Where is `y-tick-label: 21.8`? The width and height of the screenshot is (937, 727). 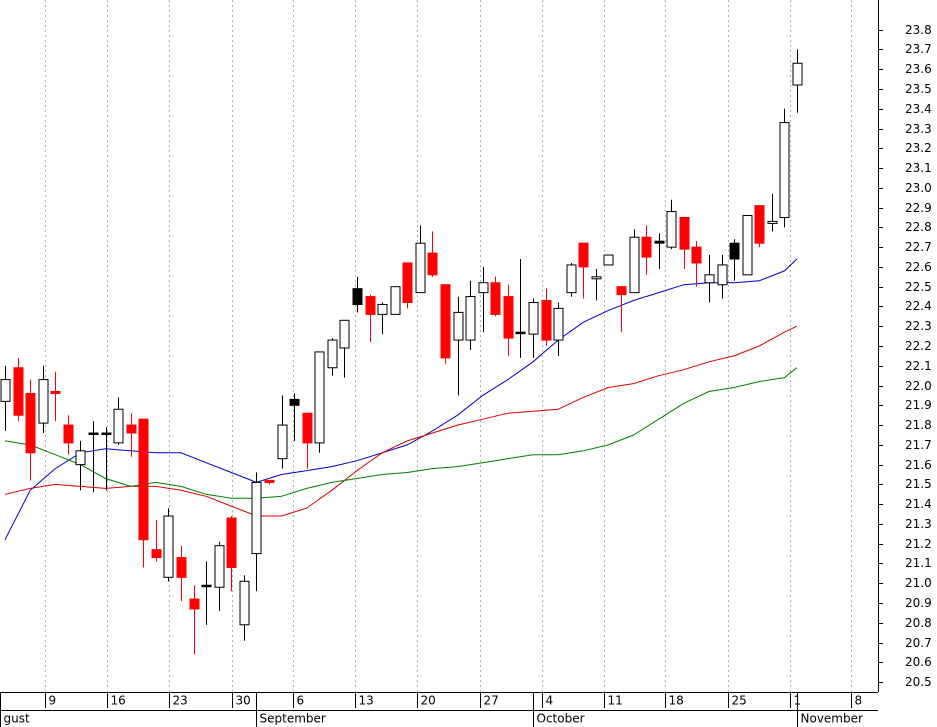
y-tick-label: 21.8 is located at coordinates (918, 425).